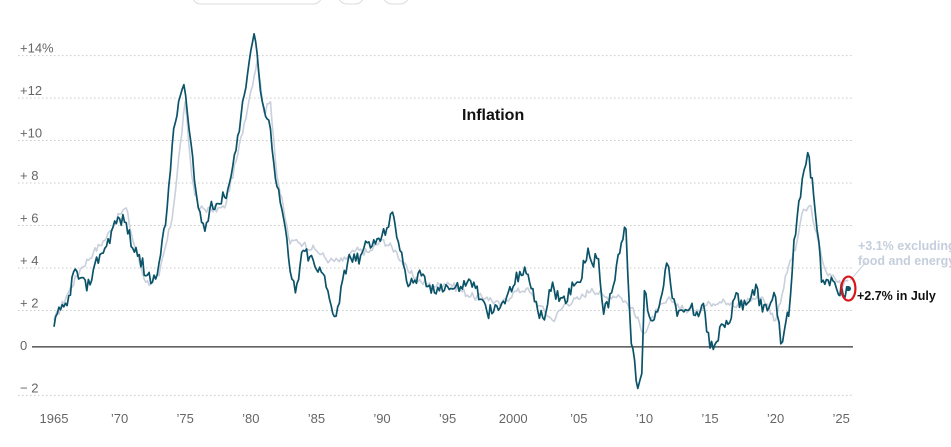 The width and height of the screenshot is (951, 447). Describe the element at coordinates (775, 418) in the screenshot. I see `x-tick-label: ’20` at that location.